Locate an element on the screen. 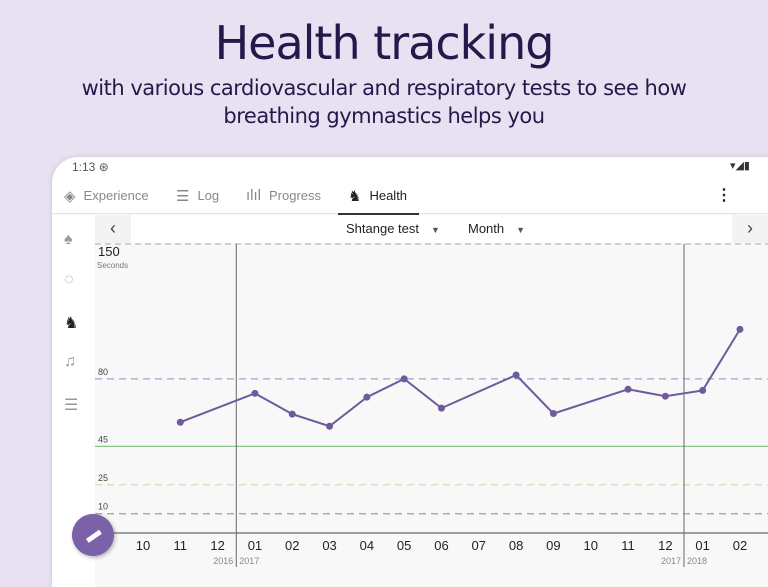  bar-chart-icon: ılıl is located at coordinates (253, 195).